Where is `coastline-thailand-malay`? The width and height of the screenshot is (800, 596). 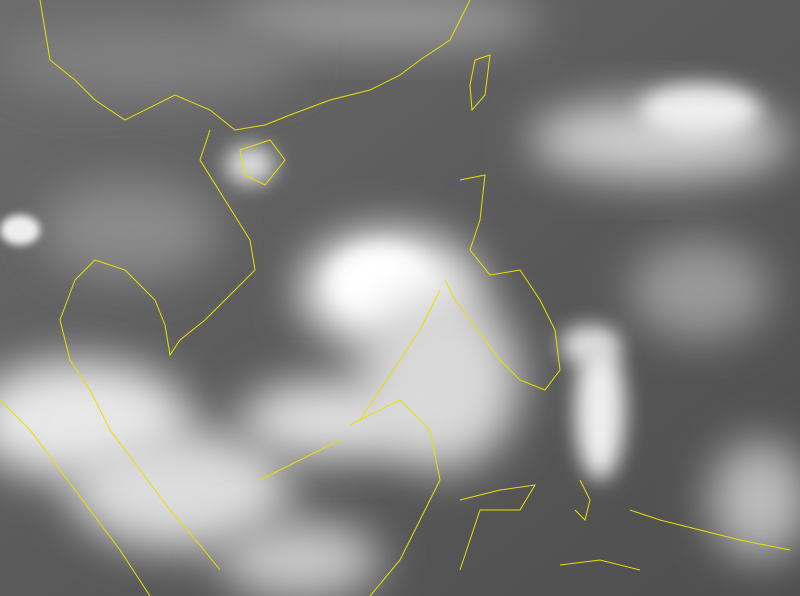
coastline-thailand-malay is located at coordinates (140, 415).